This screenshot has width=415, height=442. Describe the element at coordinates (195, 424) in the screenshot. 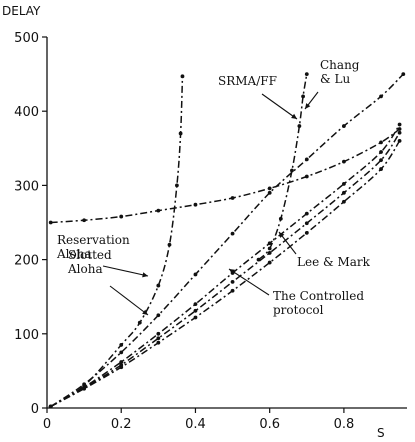

I see `x-tick-label: 0.4` at that location.